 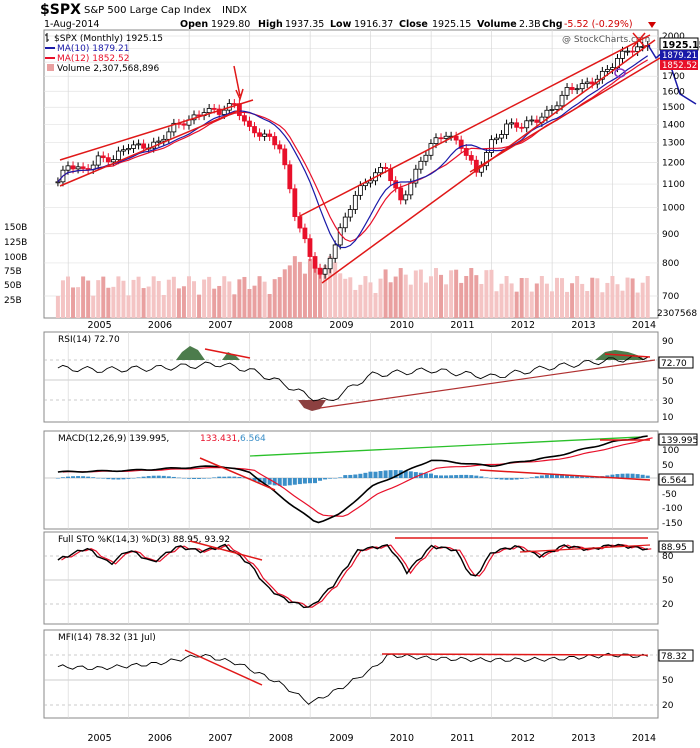 I want to click on sto-tick: 50, so click(x=668, y=581).